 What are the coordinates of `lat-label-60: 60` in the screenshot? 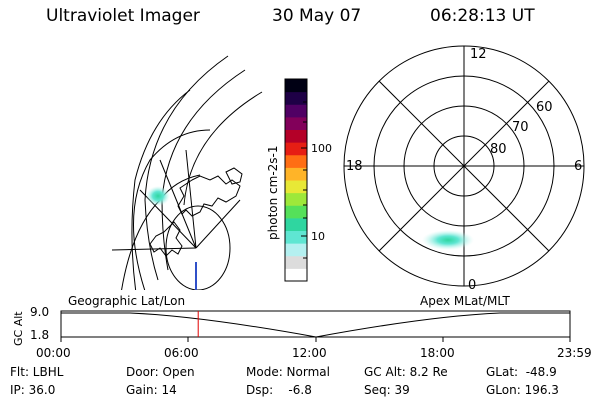 It's located at (544, 107).